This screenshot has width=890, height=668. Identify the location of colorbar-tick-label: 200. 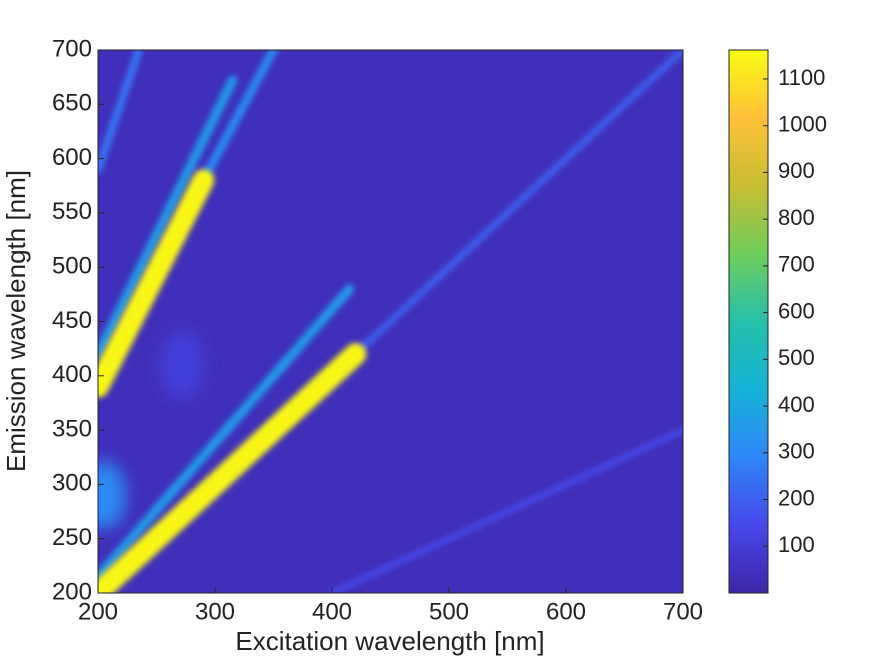
(796, 497).